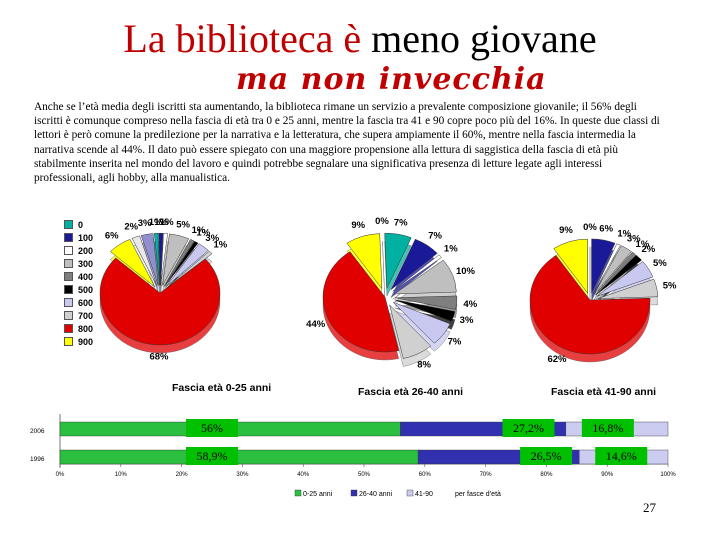 Image resolution: width=720 pixels, height=540 pixels. I want to click on title-part2: meno giovane, so click(484, 38).